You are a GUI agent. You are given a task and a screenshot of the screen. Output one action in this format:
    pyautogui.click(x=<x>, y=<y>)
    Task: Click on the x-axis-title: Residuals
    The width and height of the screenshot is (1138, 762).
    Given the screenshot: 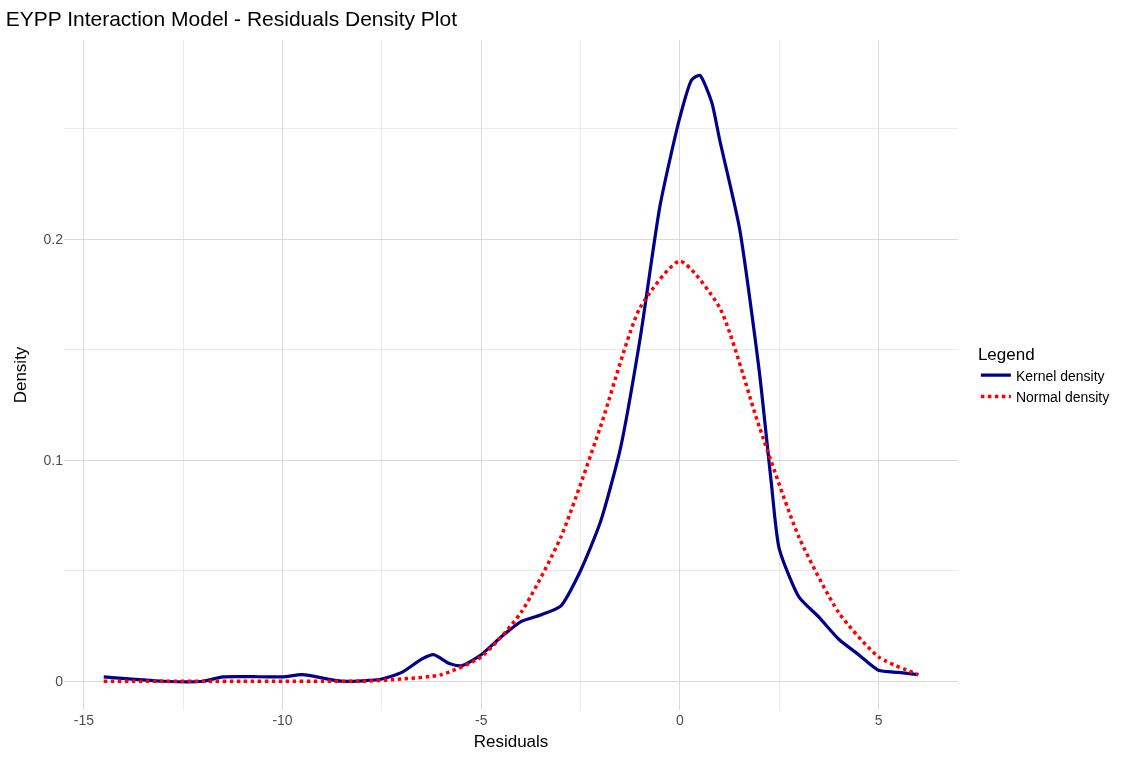 What is the action you would take?
    pyautogui.click(x=511, y=742)
    